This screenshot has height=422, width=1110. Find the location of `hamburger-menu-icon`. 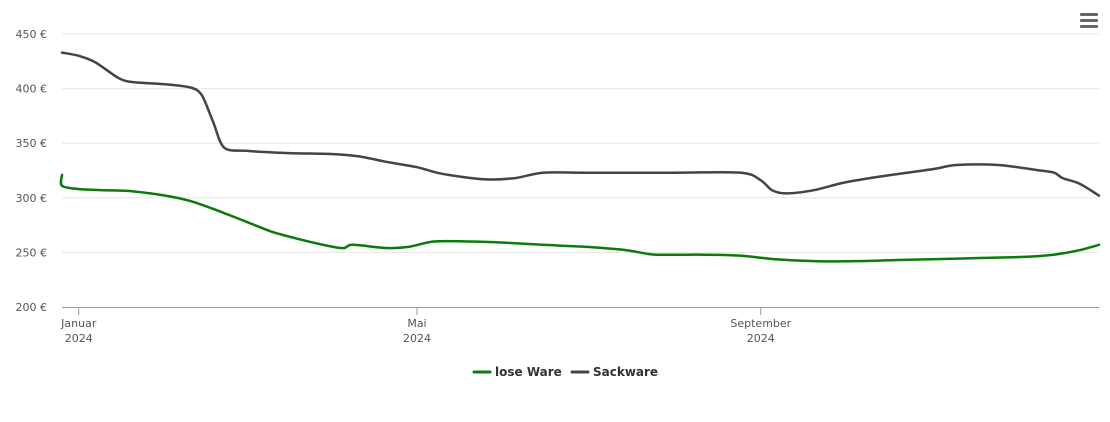

hamburger-menu-icon is located at coordinates (1089, 21).